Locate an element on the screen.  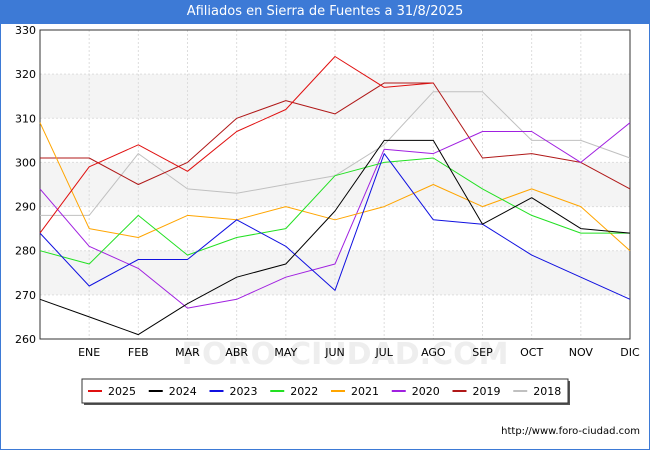
y-tick-label: 270 is located at coordinates (25, 295).